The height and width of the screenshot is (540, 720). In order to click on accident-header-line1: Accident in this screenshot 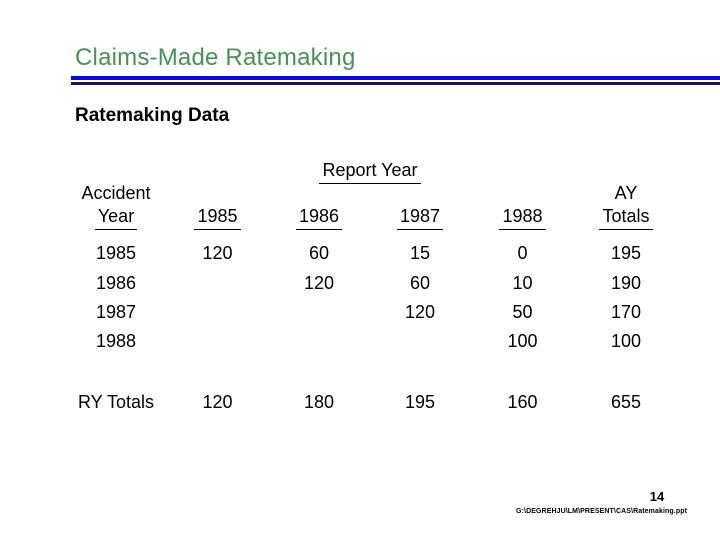, I will do `click(116, 193)`.